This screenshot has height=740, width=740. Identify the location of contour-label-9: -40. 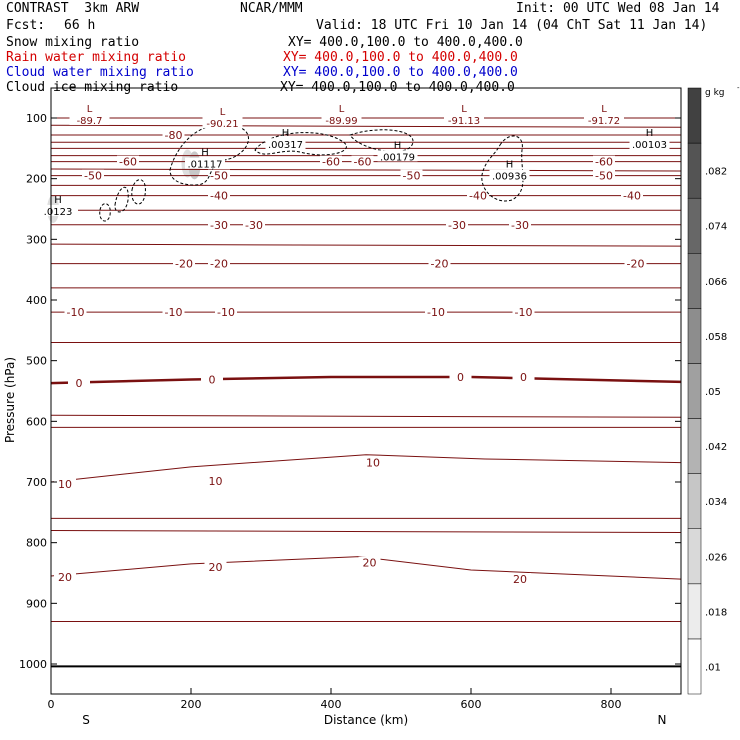
(219, 196).